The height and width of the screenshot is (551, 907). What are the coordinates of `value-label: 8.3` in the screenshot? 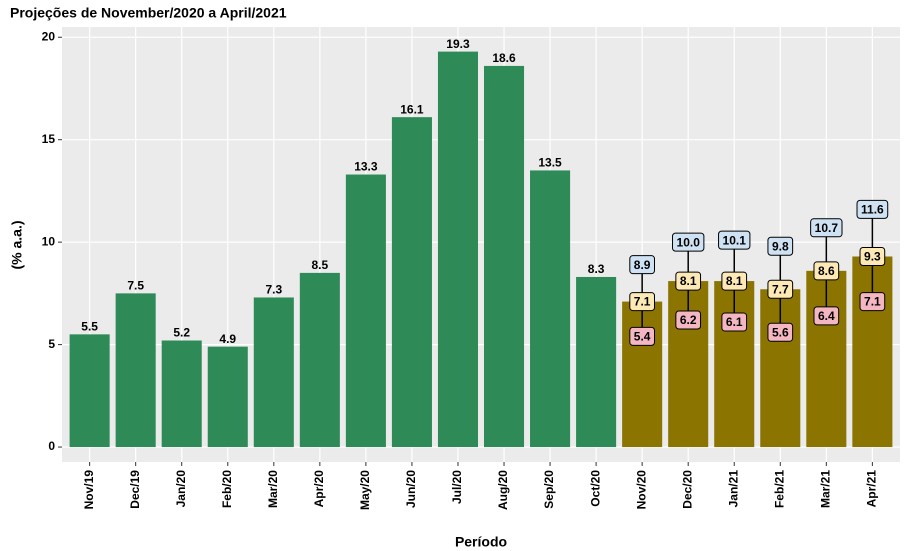 It's located at (596, 269).